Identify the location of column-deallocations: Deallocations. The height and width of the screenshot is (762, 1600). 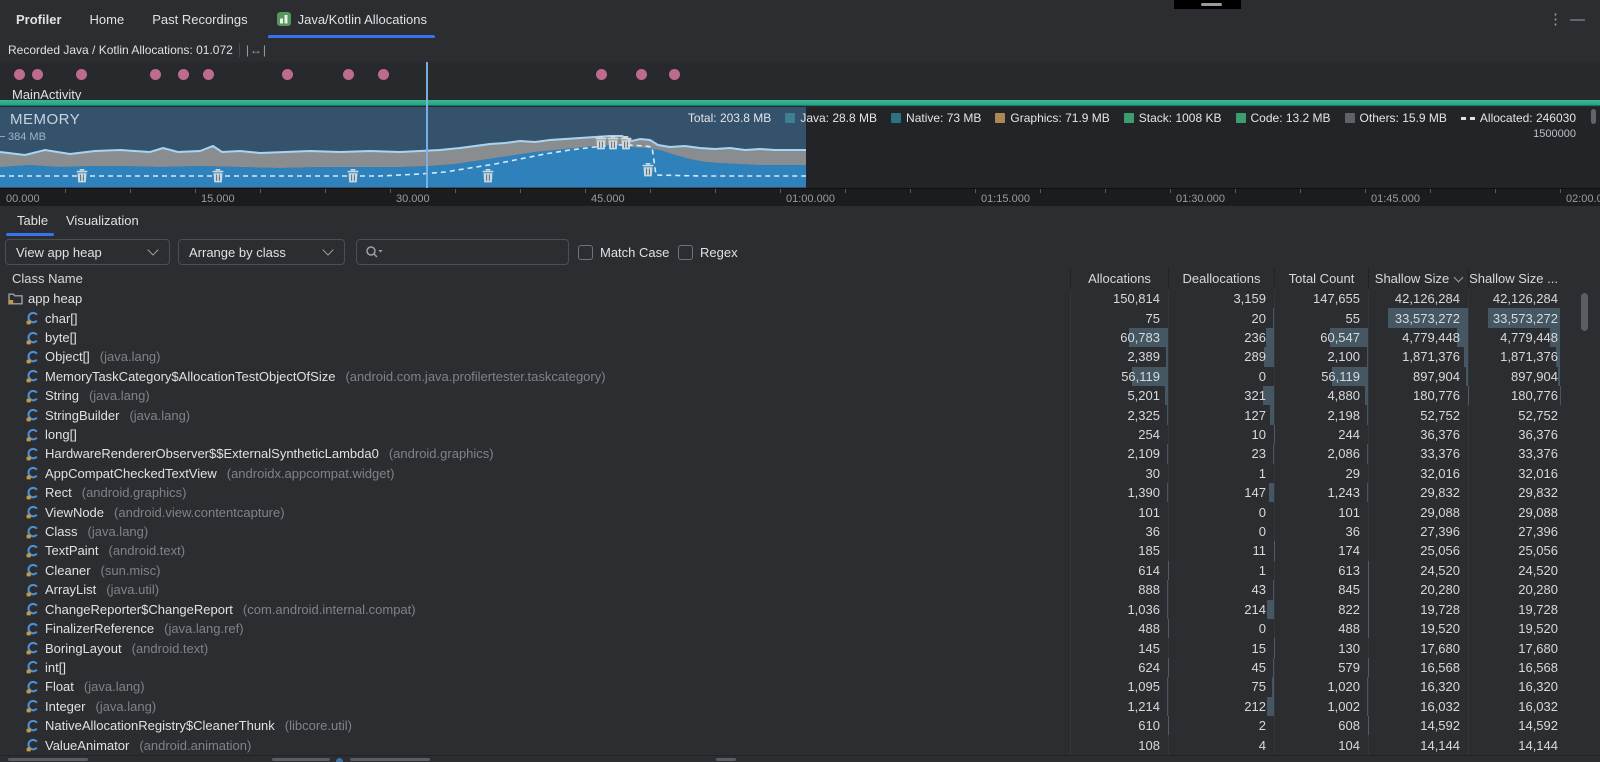
(1221, 278).